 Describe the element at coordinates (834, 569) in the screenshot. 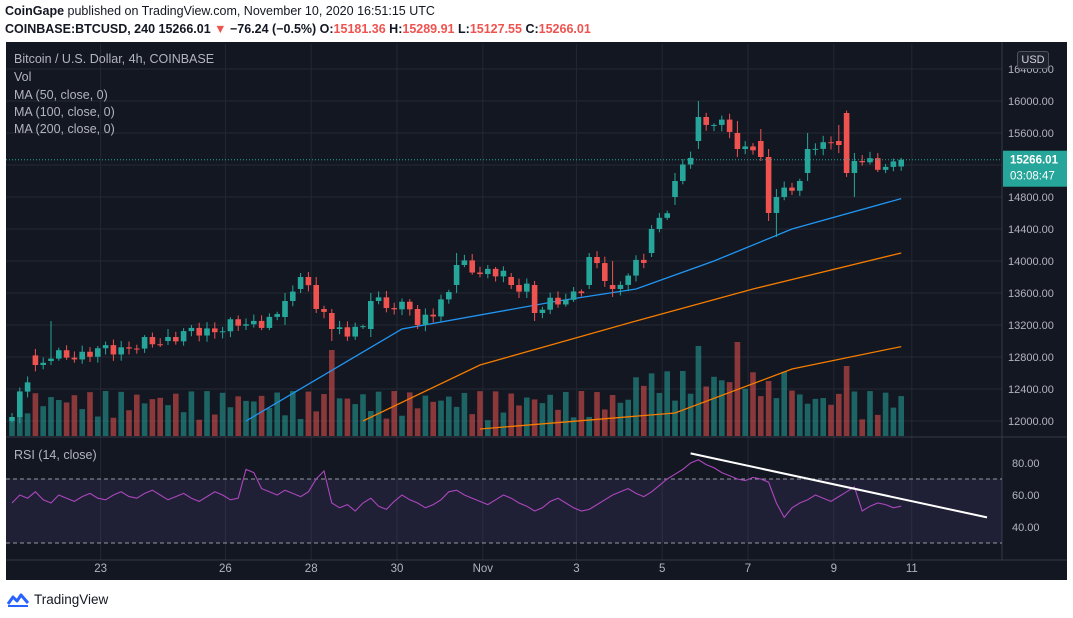

I see `time-tick-label: 9` at that location.